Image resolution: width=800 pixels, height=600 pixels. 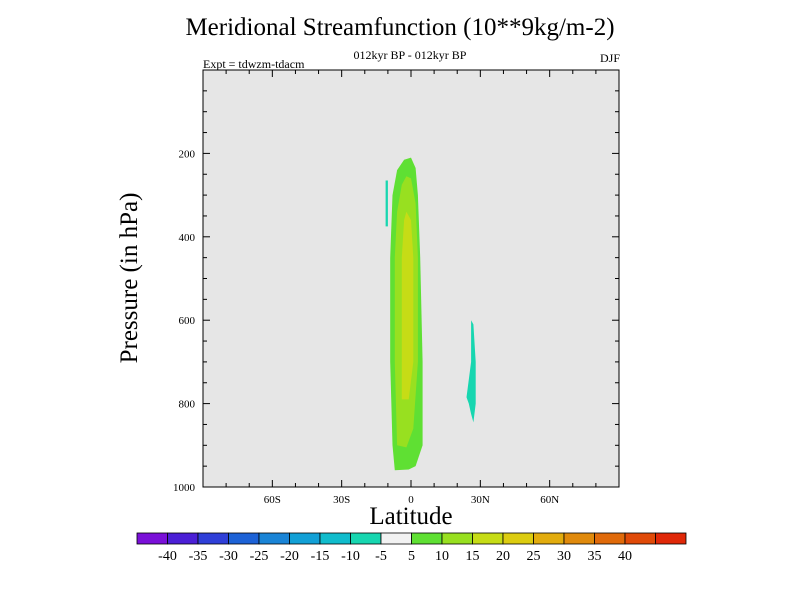 I want to click on colorbar-label: -40, so click(x=167, y=556).